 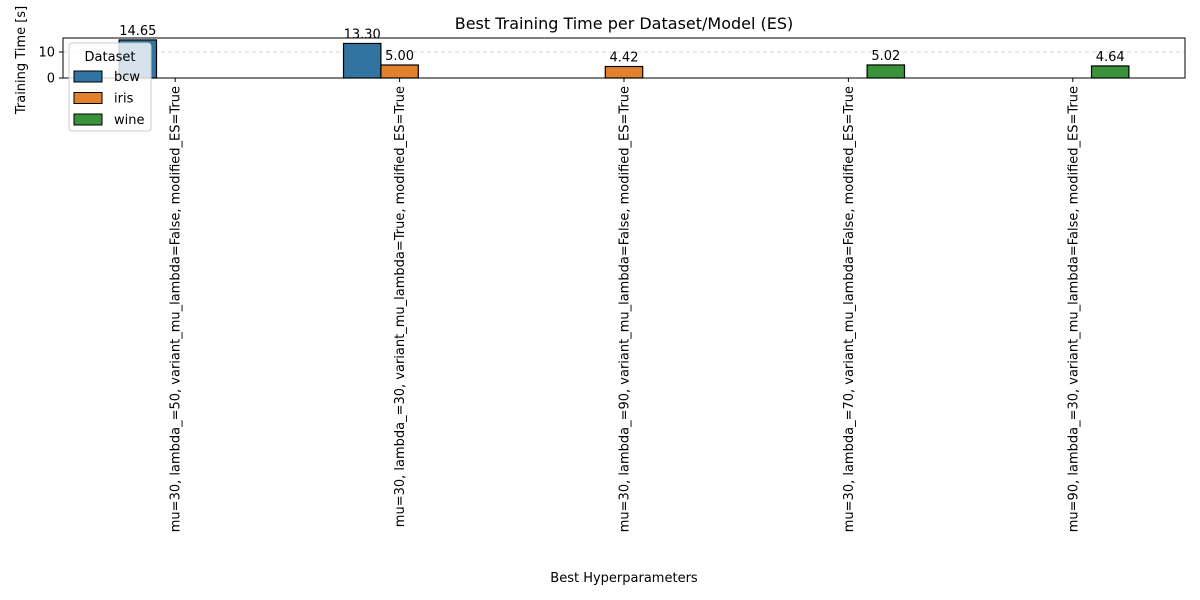 What do you see at coordinates (88, 76) in the screenshot?
I see `legend-swatch-bcw` at bounding box center [88, 76].